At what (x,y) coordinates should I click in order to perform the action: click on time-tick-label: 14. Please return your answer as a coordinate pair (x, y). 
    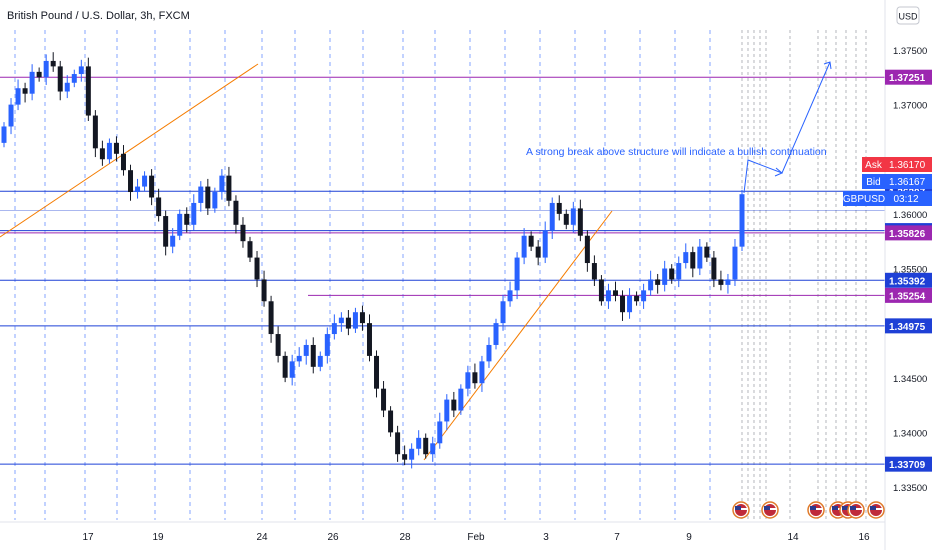
    Looking at the image, I should click on (793, 537).